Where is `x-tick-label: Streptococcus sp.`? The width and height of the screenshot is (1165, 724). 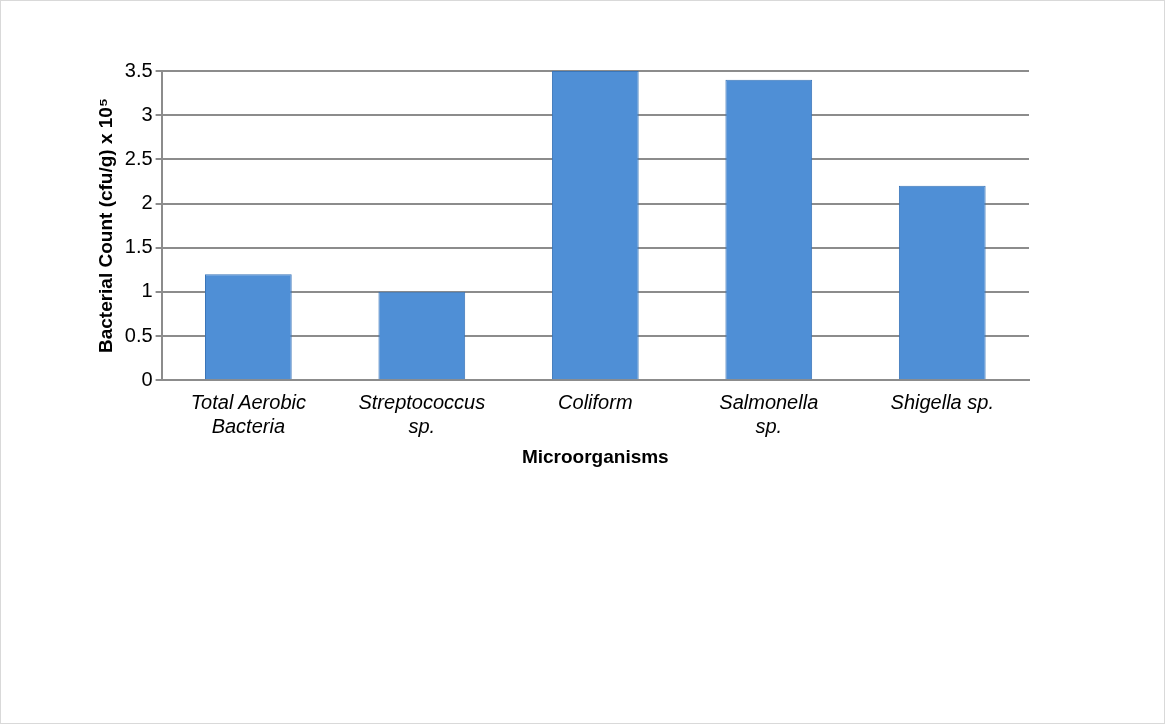 x-tick-label: Streptococcus sp. is located at coordinates (422, 413).